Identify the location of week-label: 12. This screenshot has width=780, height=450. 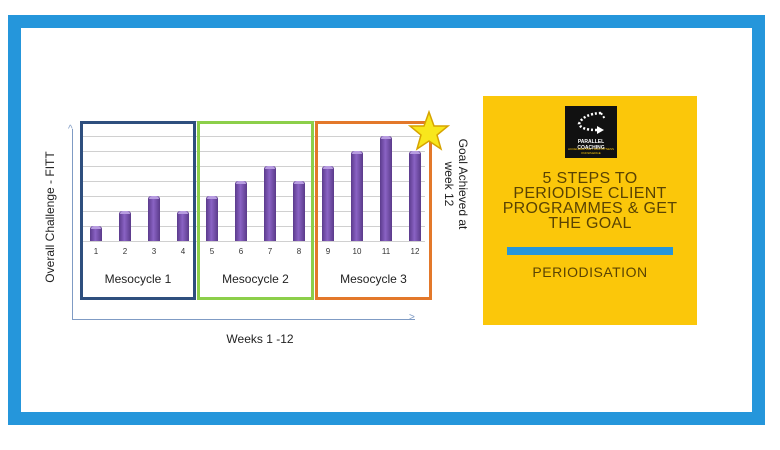
(415, 251).